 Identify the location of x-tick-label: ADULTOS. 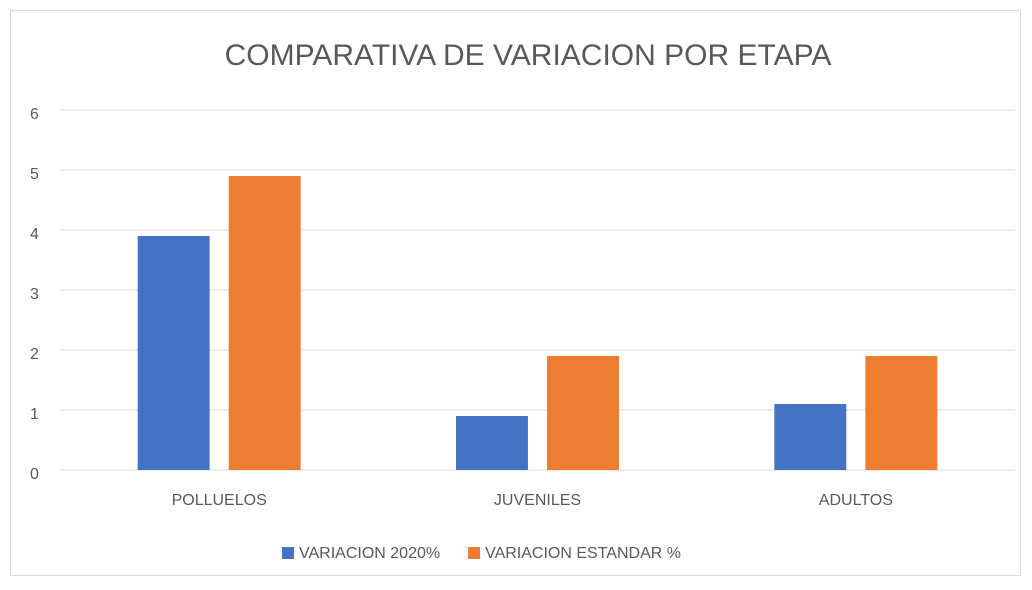
(856, 500).